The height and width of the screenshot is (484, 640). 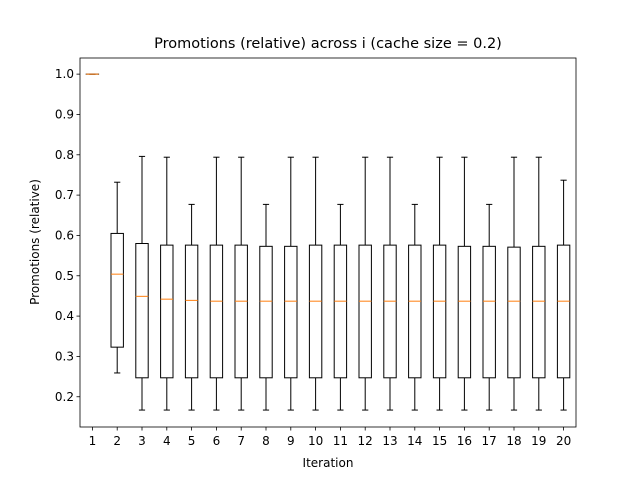 I want to click on x-tick-label: 3, so click(x=142, y=441).